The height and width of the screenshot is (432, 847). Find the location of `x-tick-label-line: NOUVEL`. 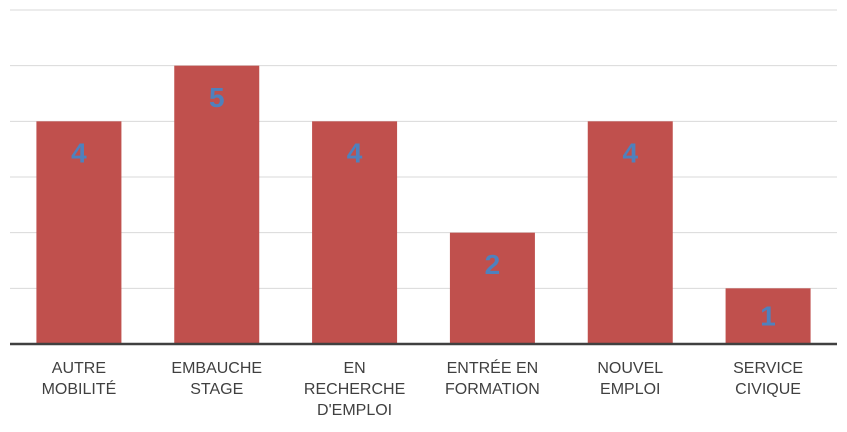

x-tick-label-line: NOUVEL is located at coordinates (630, 368).